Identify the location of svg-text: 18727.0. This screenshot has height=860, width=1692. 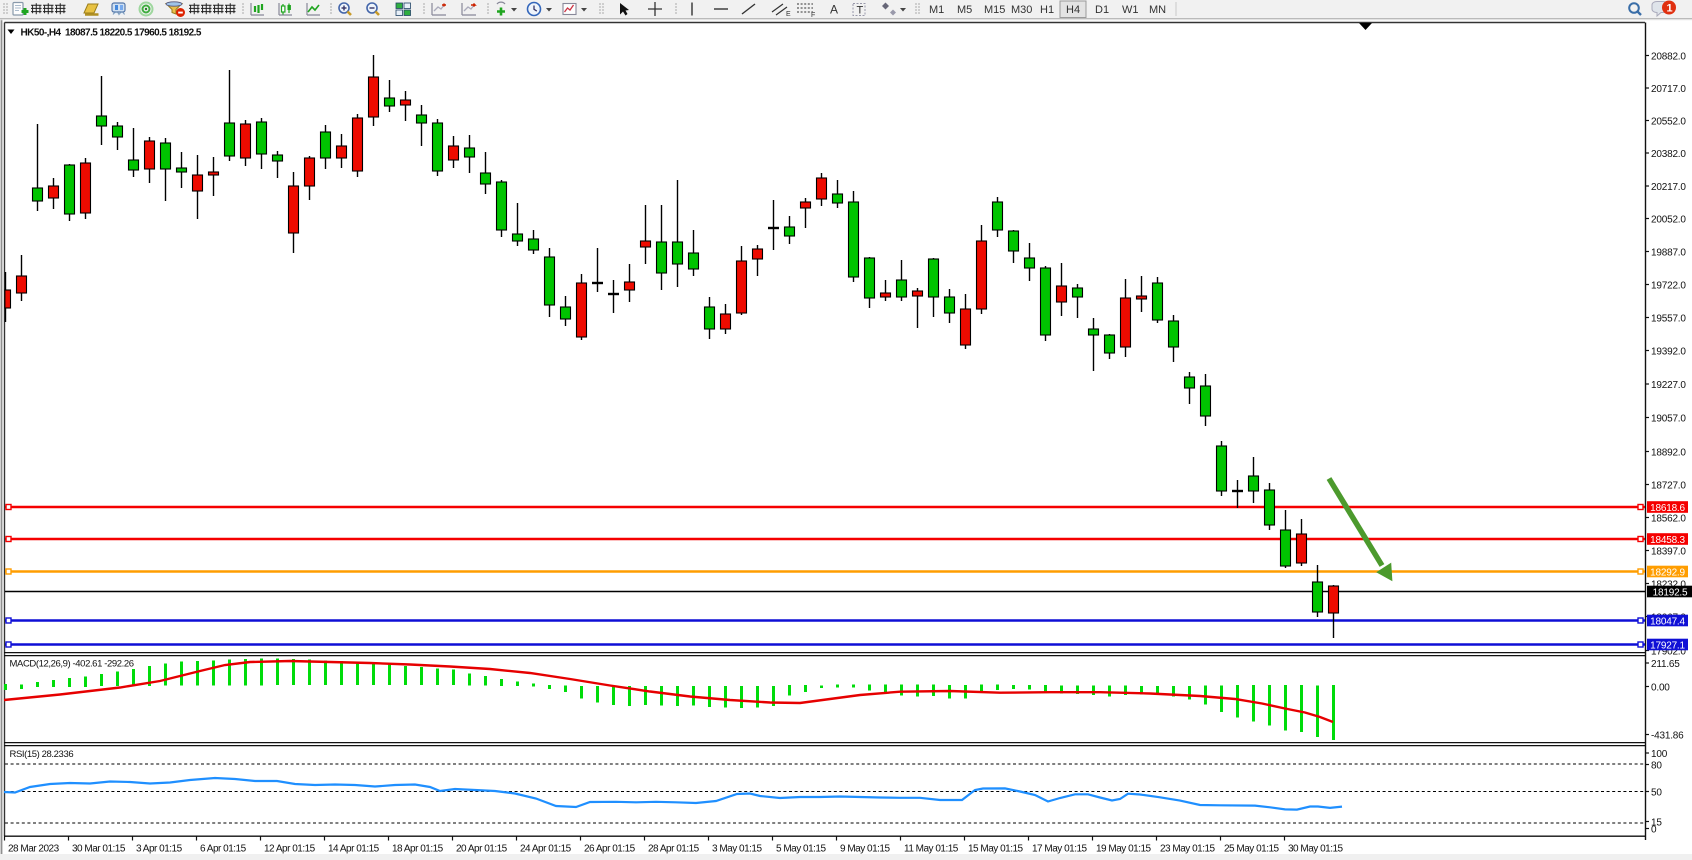
(1668, 486).